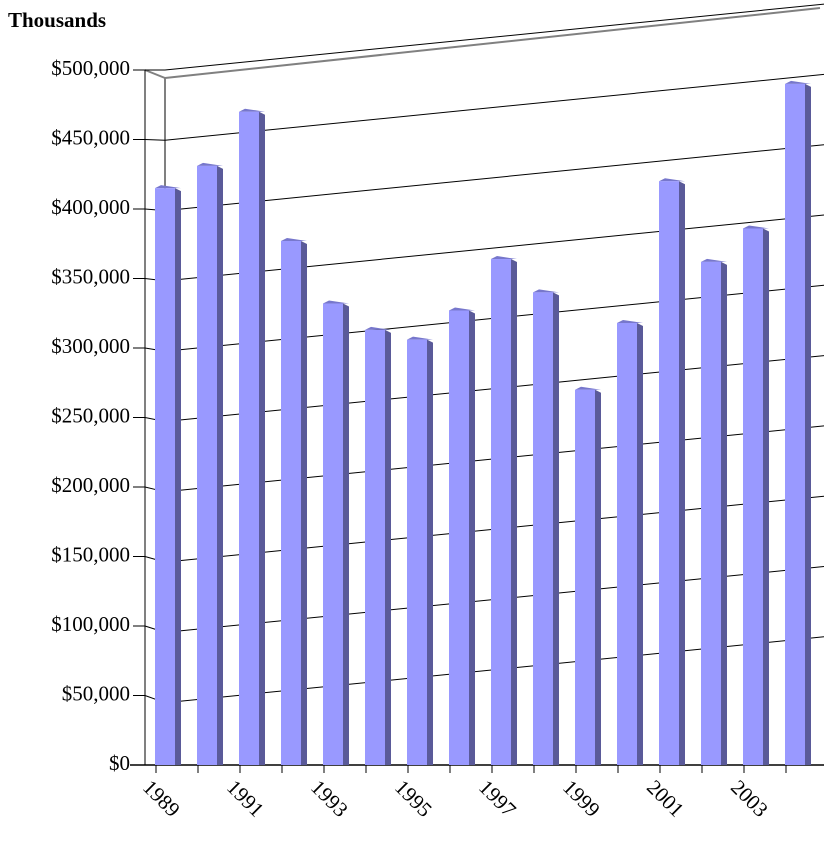  I want to click on x-tick-label: 1991, so click(245, 798).